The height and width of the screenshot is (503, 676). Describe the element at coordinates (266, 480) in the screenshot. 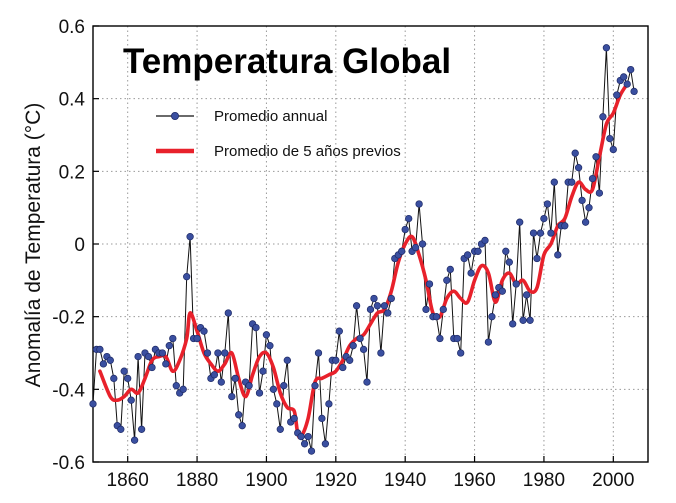

I see `x-tick-label: 1900` at that location.